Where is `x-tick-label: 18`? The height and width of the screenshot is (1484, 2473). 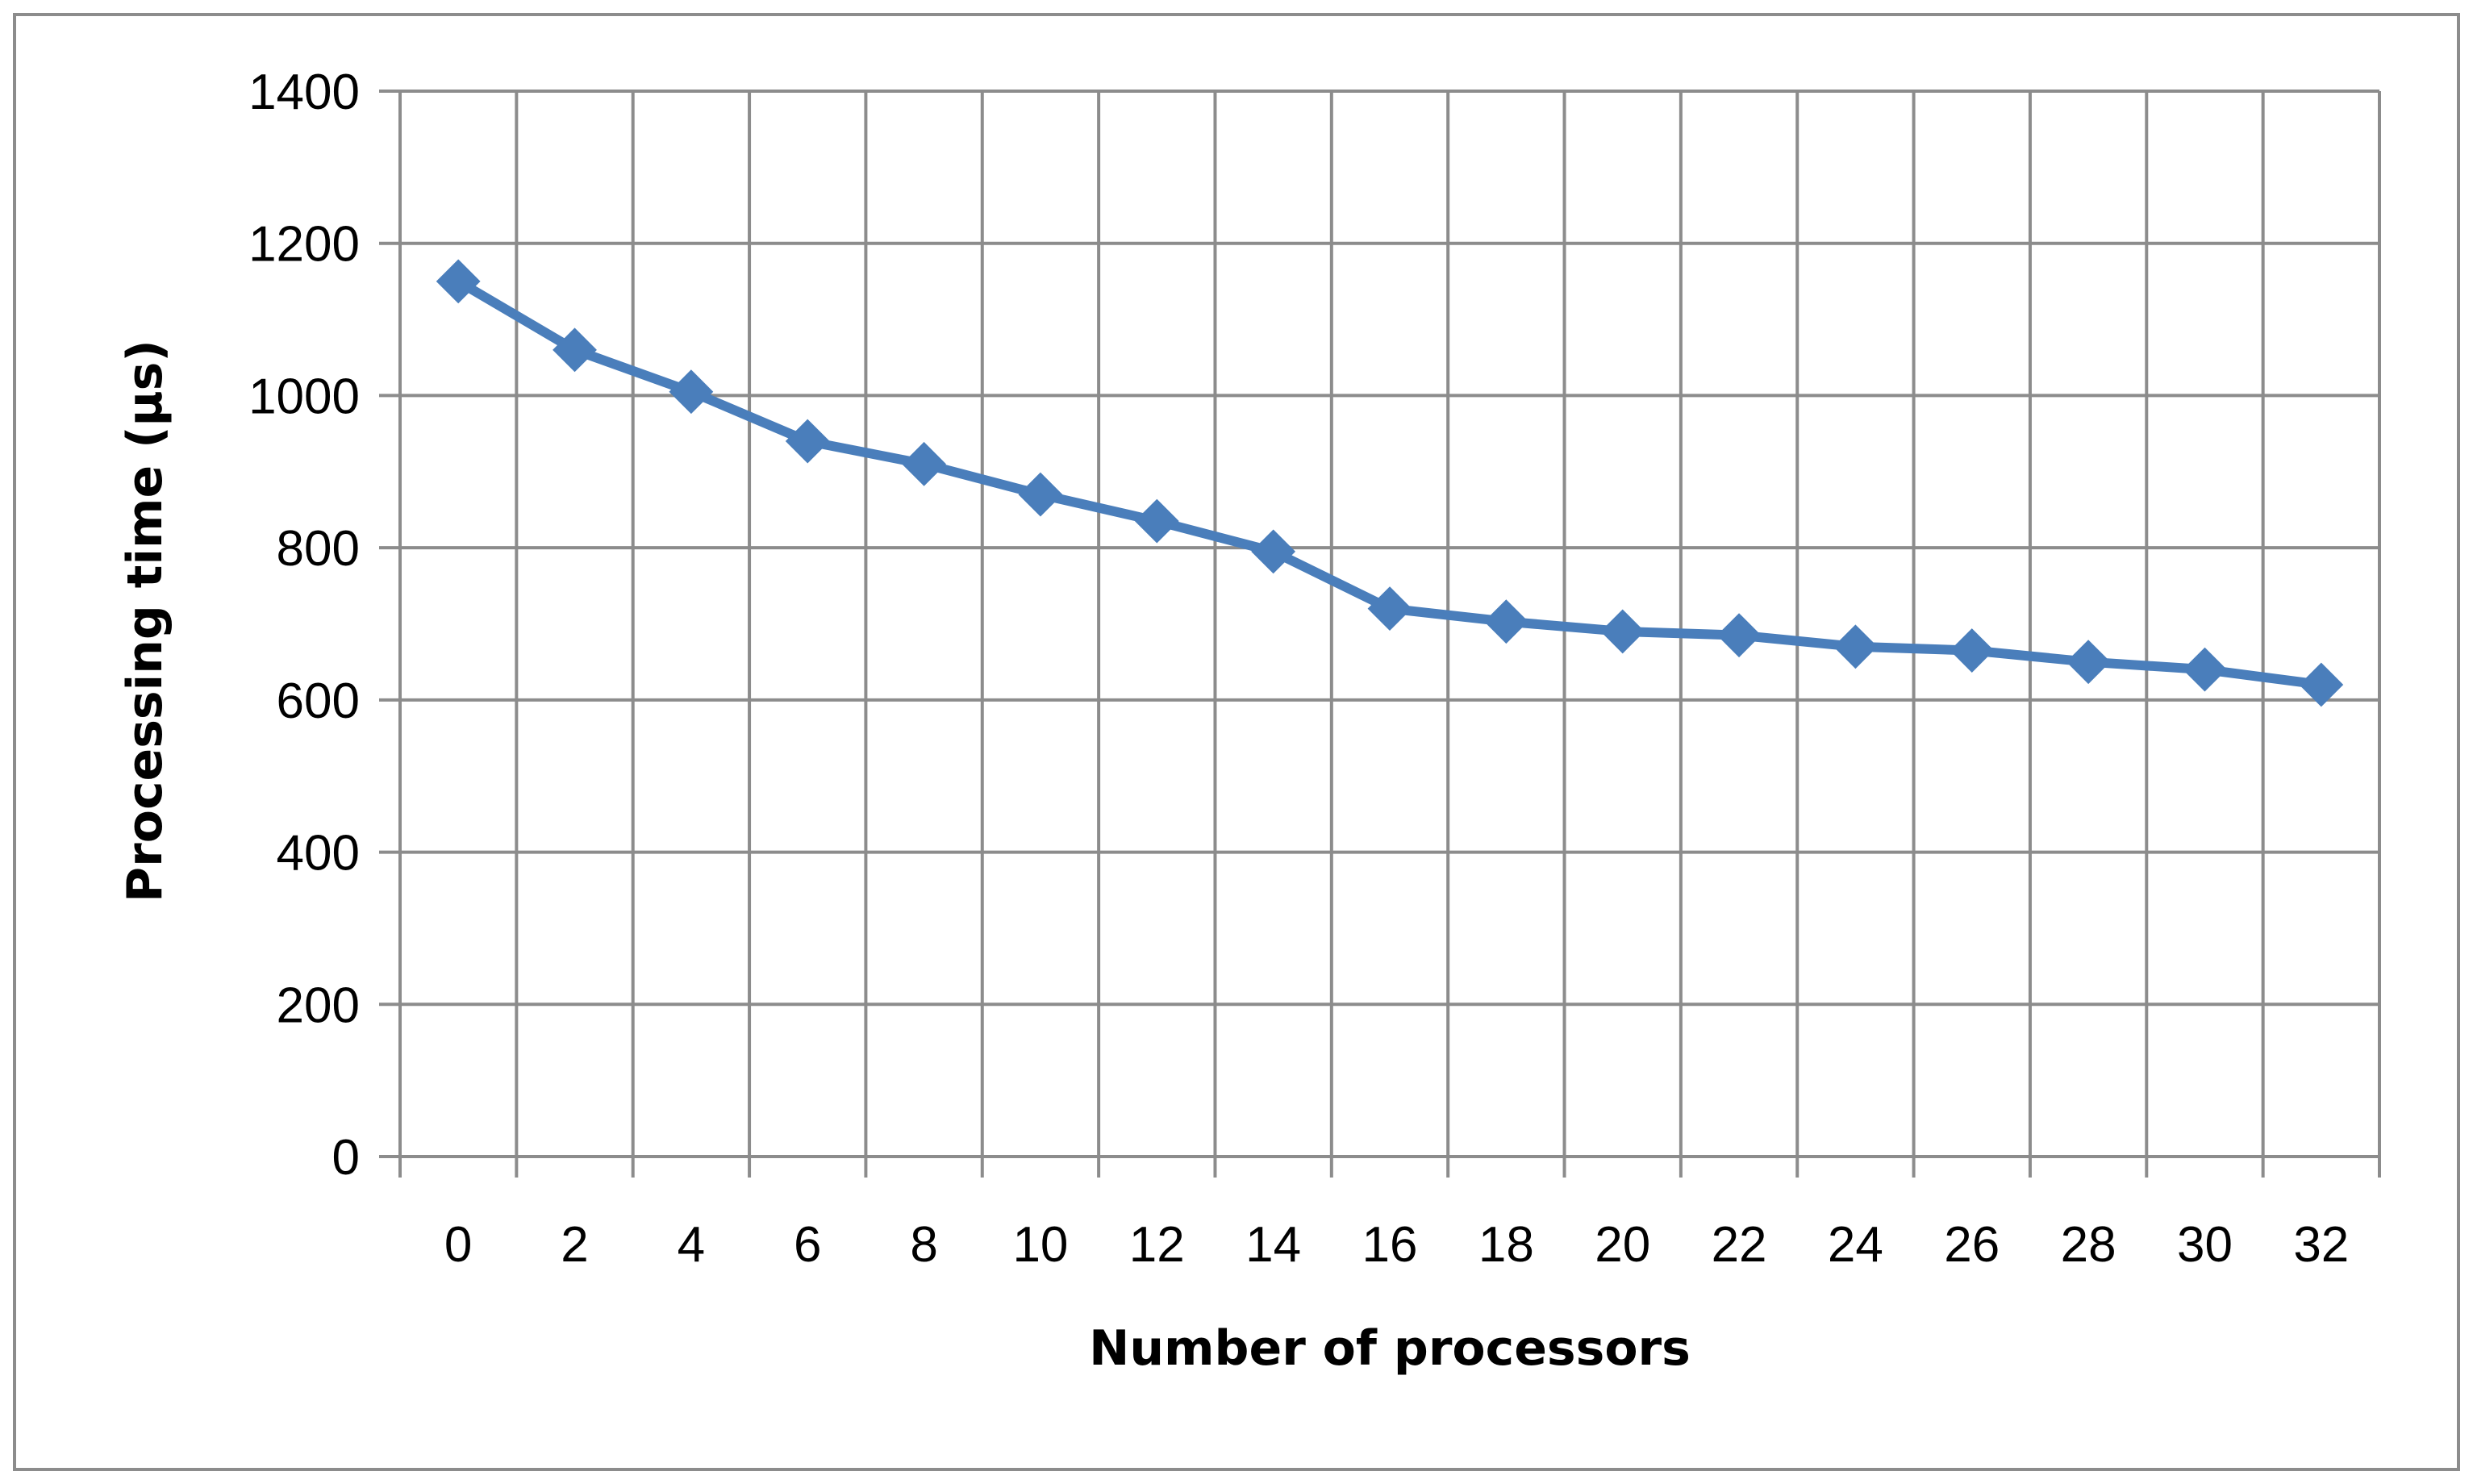
x-tick-label: 18 is located at coordinates (1506, 1245).